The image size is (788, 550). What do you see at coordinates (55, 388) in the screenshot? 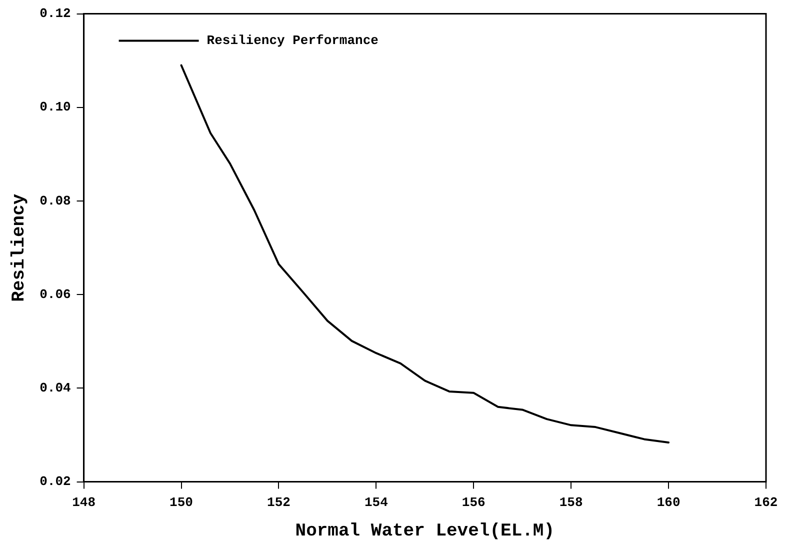
I see `y-tick-label: 0.04` at bounding box center [55, 388].